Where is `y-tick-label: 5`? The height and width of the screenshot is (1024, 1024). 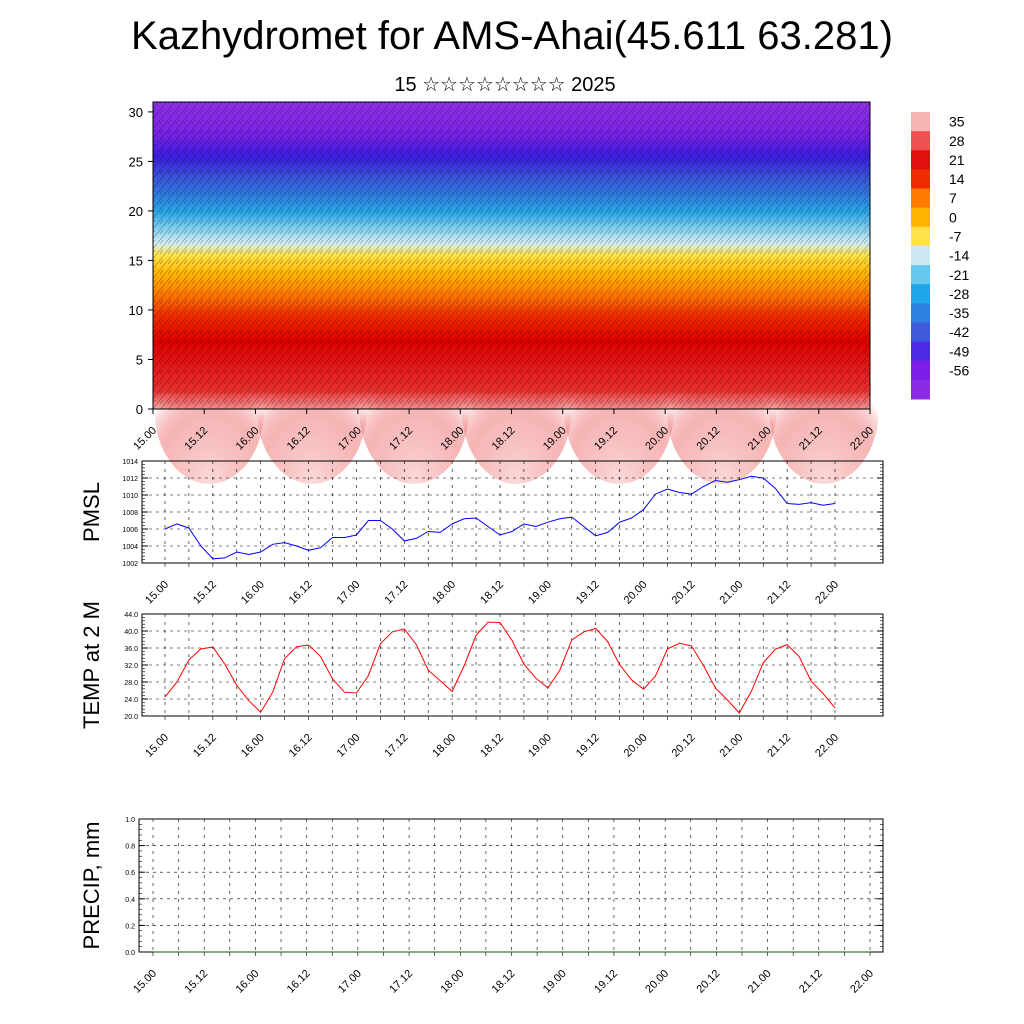
y-tick-label: 5 is located at coordinates (139, 359).